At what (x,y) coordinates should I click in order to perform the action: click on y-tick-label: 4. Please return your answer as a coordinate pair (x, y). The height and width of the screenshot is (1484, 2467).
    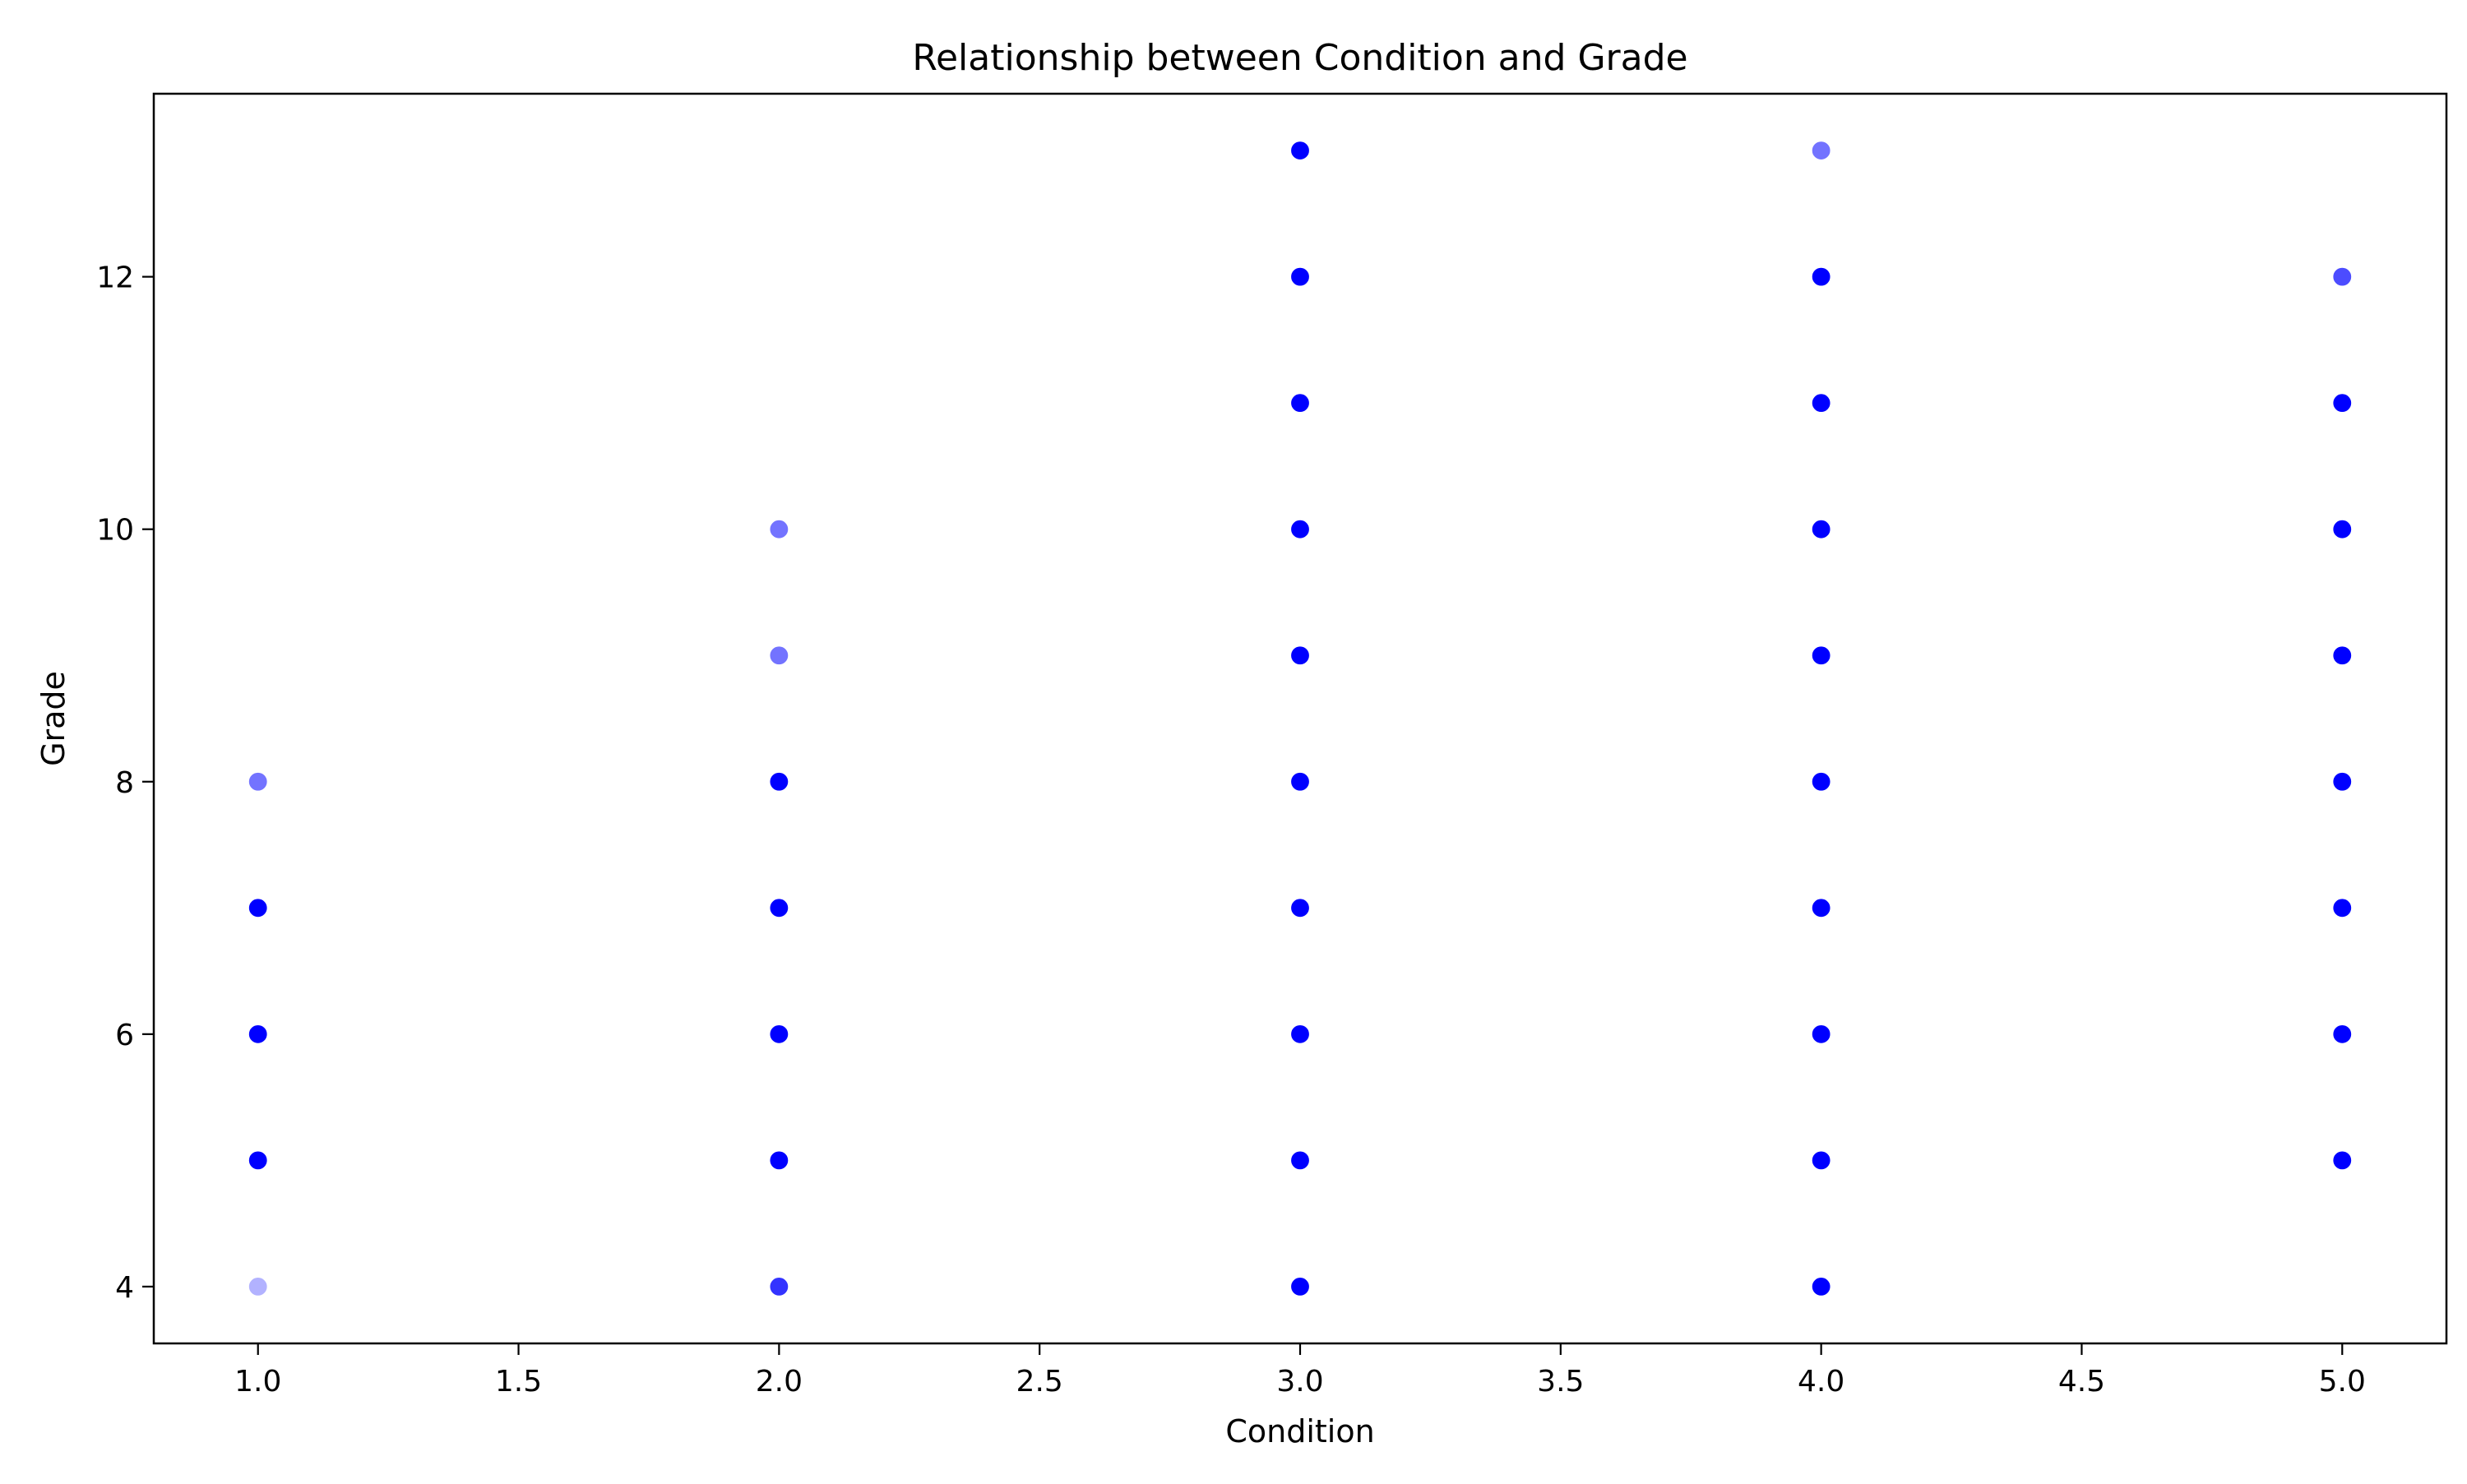
    Looking at the image, I should click on (124, 1288).